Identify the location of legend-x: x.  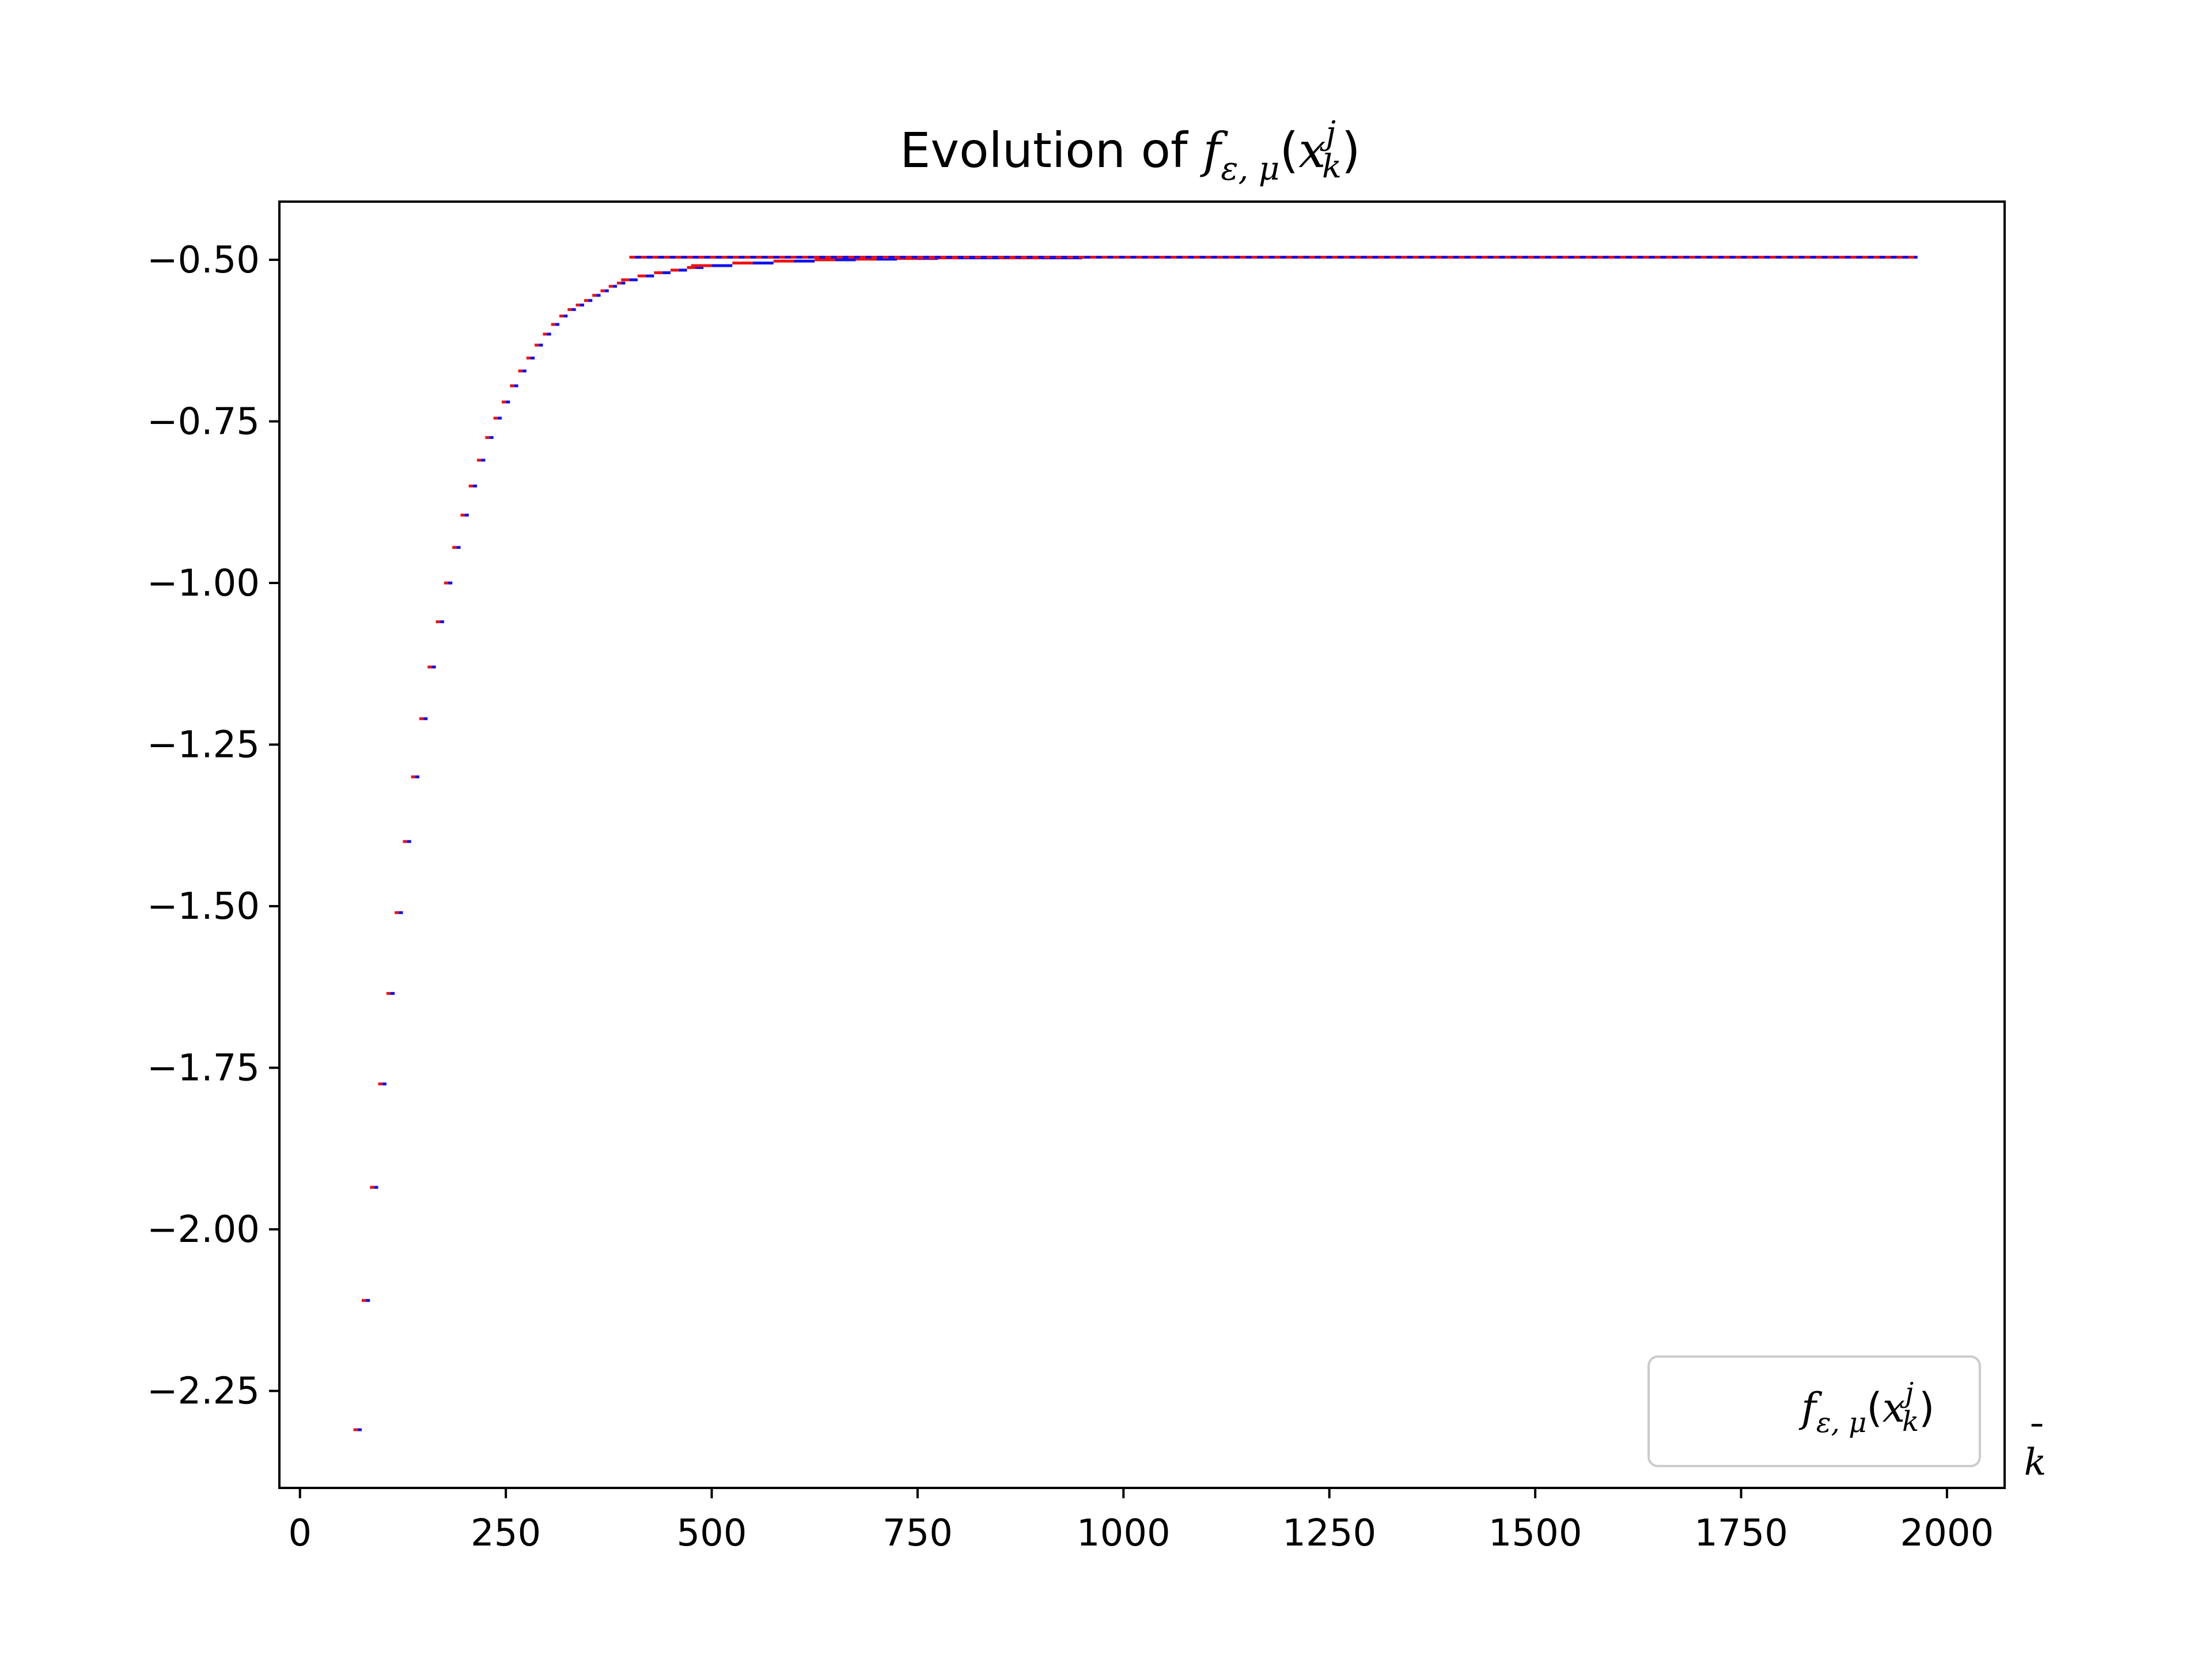
(1894, 1407).